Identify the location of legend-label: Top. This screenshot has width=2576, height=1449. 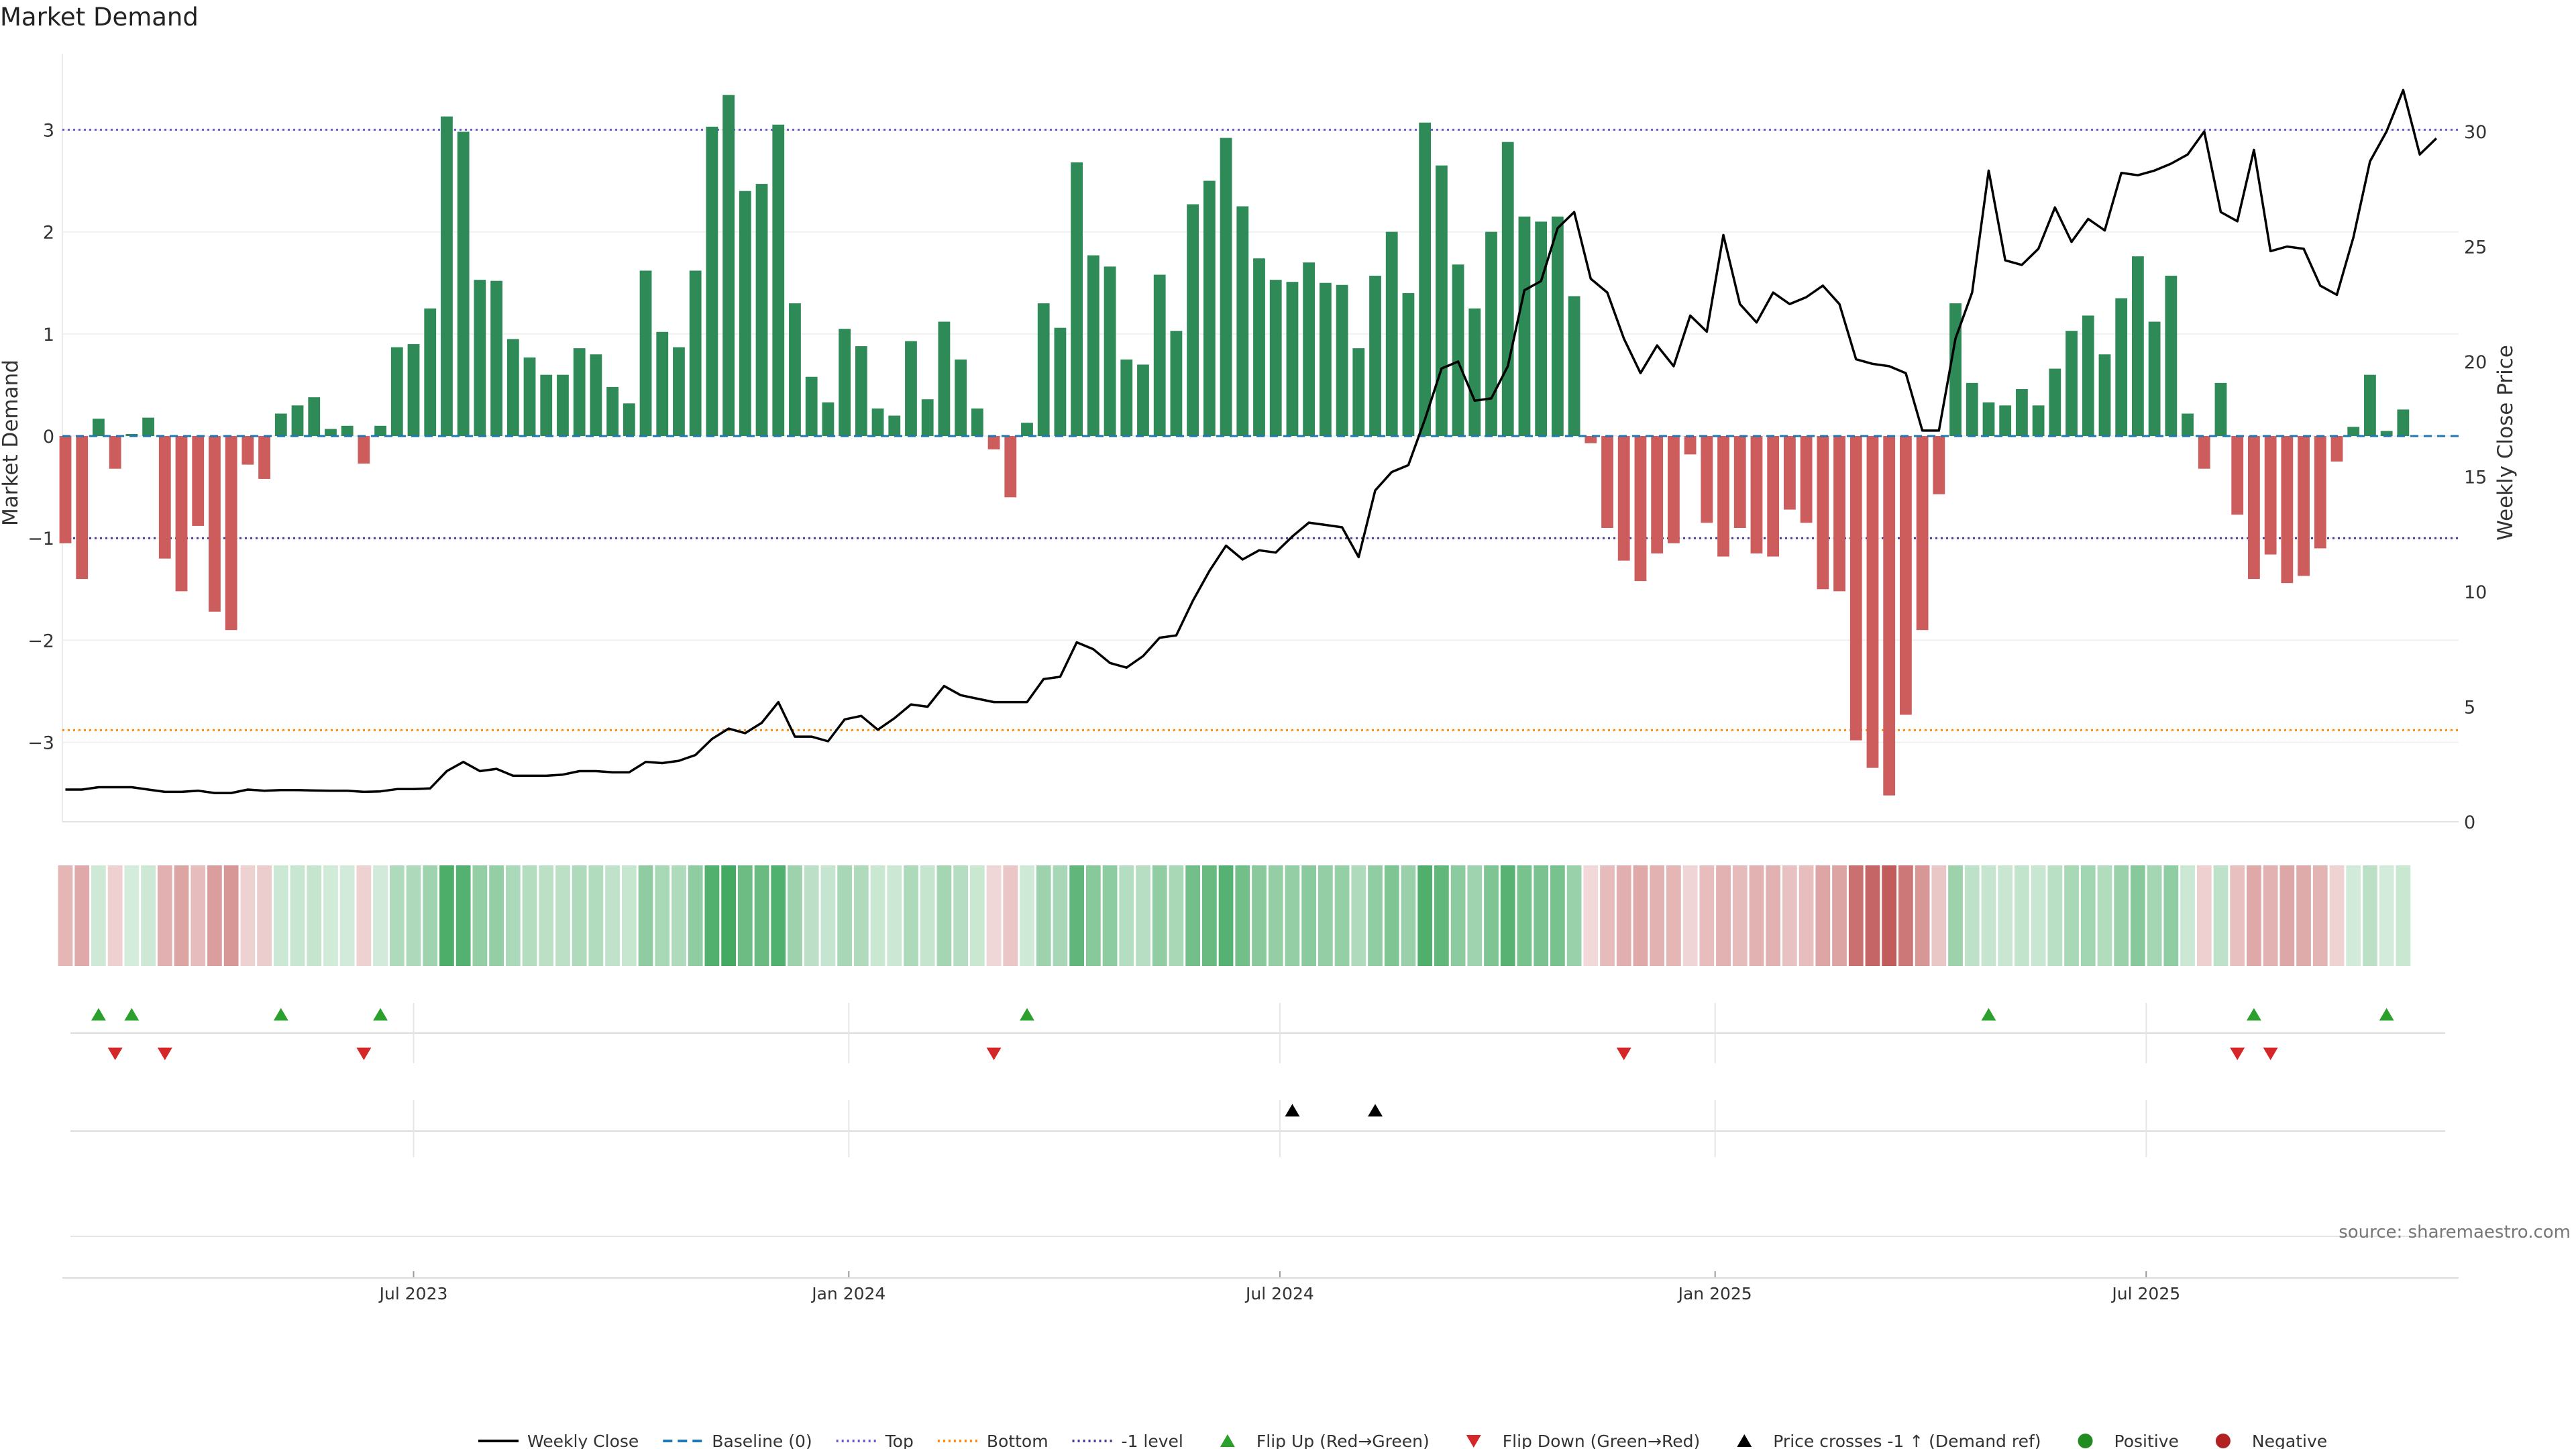
(899, 1440).